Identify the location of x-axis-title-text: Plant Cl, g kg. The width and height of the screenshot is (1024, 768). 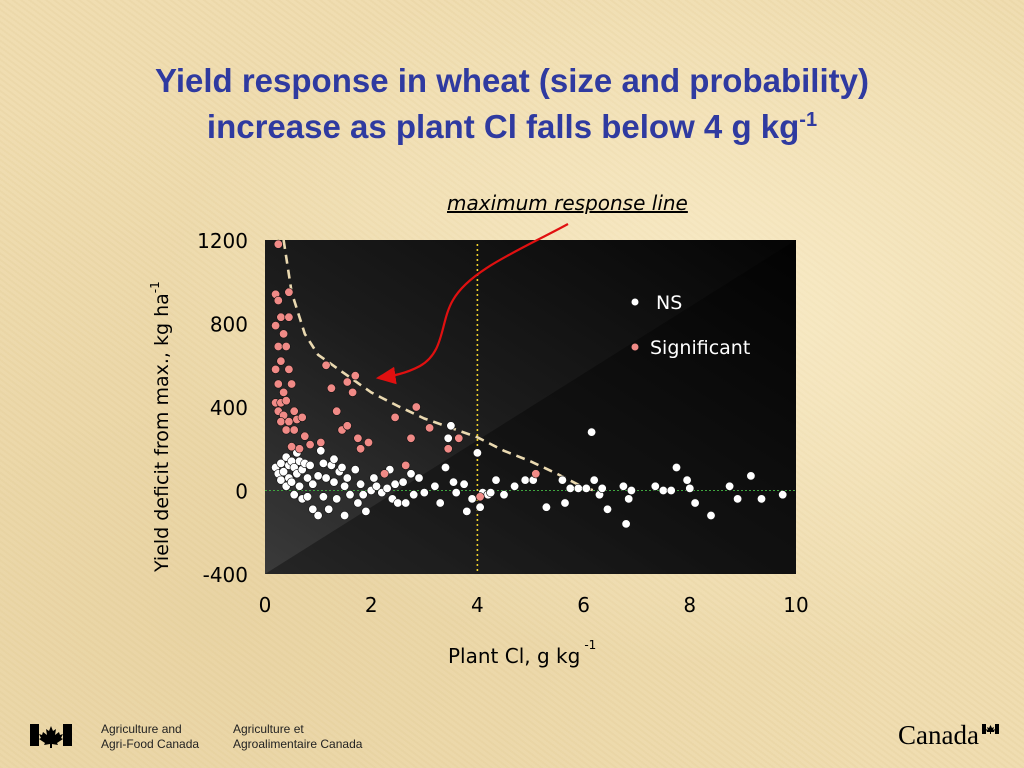
(514, 656).